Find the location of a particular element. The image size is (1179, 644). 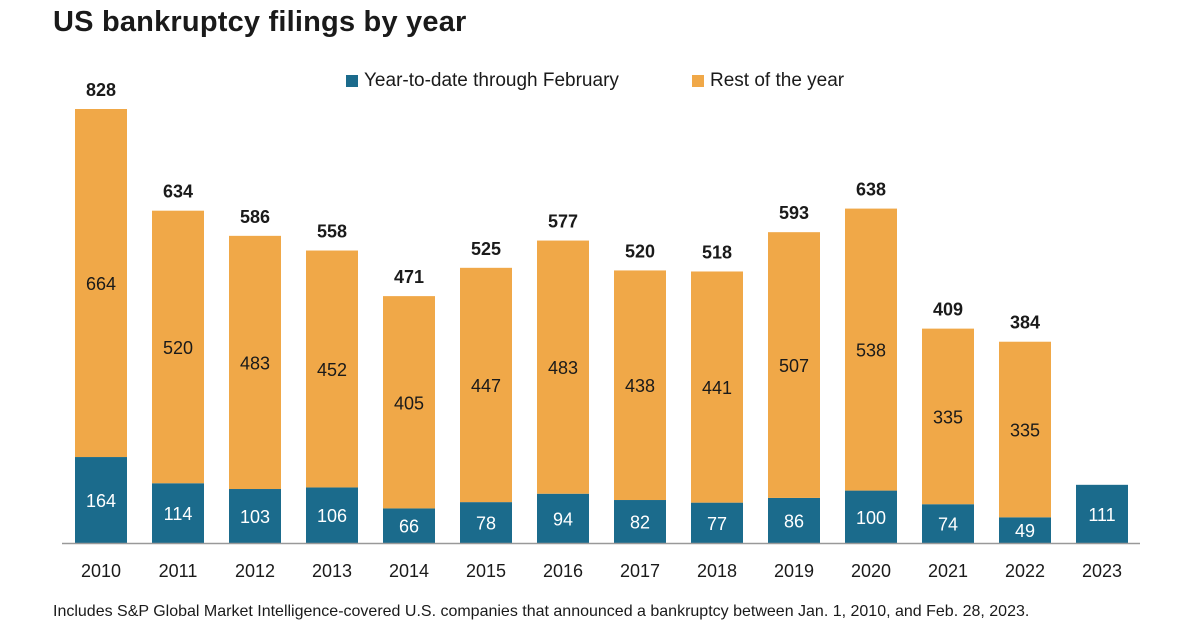

data-label-ytd-2018: 77 is located at coordinates (717, 524).